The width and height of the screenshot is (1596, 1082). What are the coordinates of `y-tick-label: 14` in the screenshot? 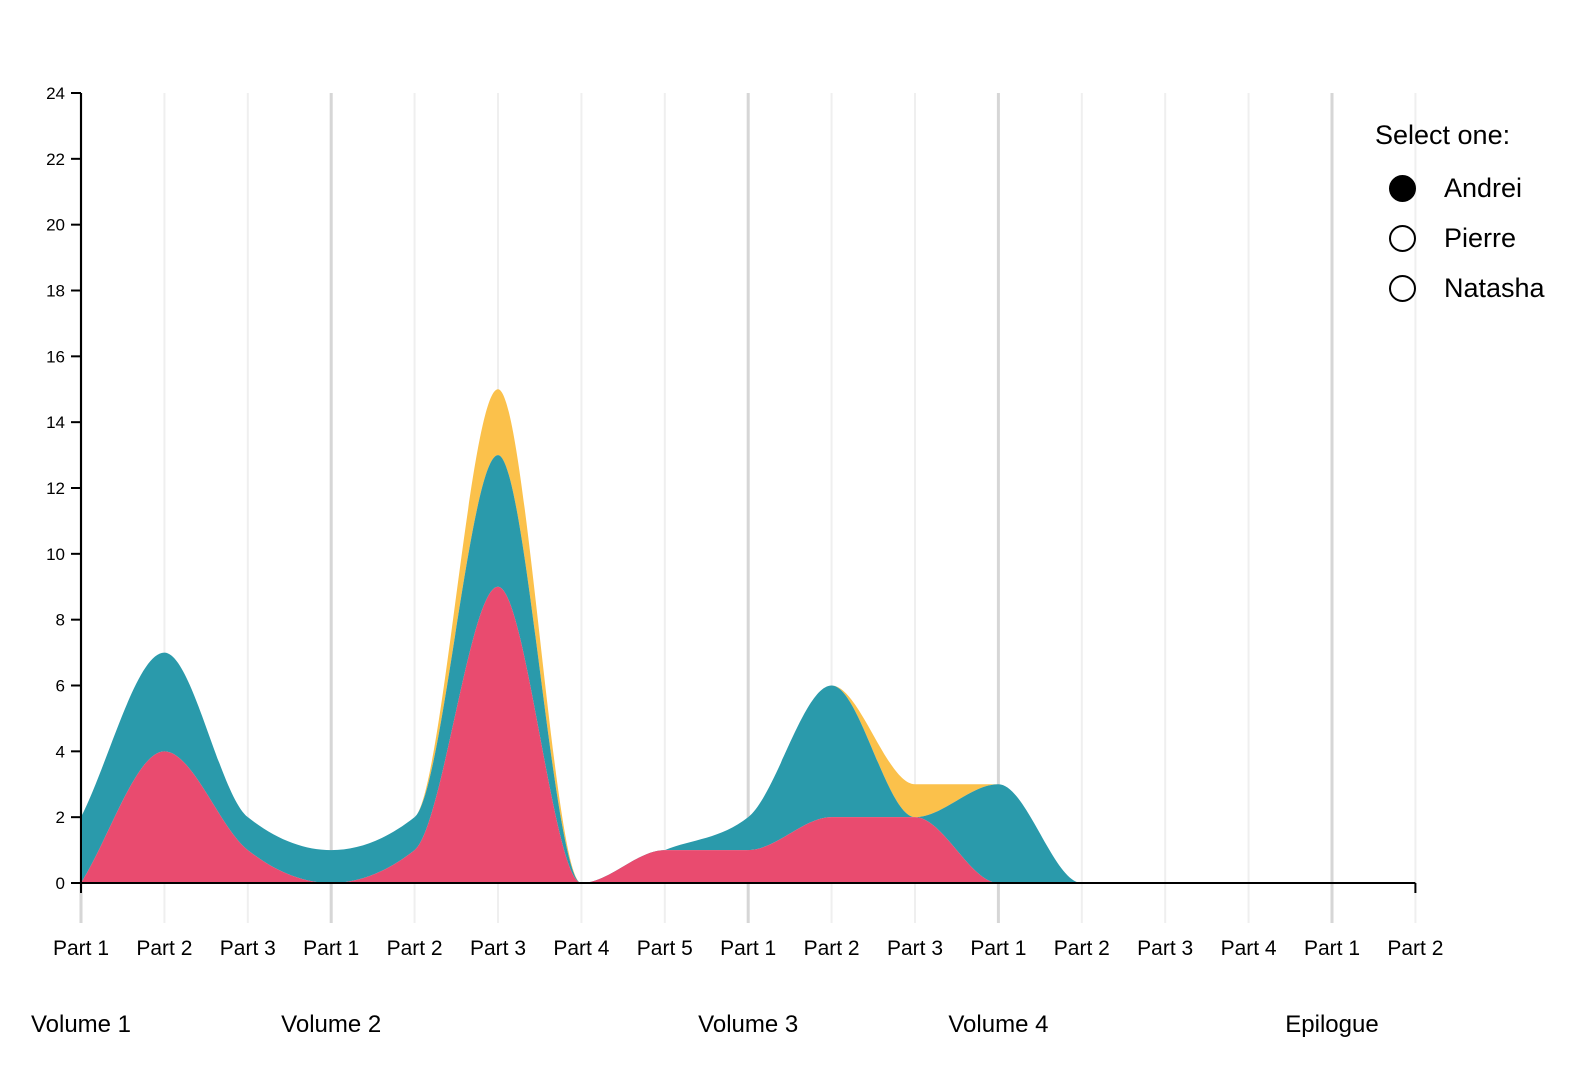 It's located at (55, 422).